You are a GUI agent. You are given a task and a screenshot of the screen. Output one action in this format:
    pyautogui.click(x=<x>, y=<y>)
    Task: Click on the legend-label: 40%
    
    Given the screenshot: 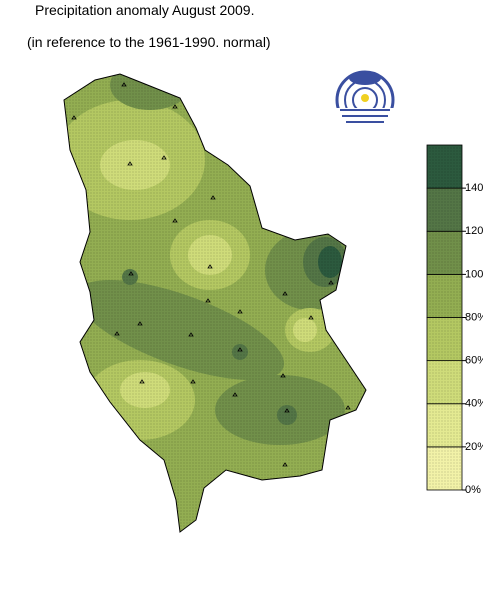 What is the action you would take?
    pyautogui.click(x=474, y=404)
    